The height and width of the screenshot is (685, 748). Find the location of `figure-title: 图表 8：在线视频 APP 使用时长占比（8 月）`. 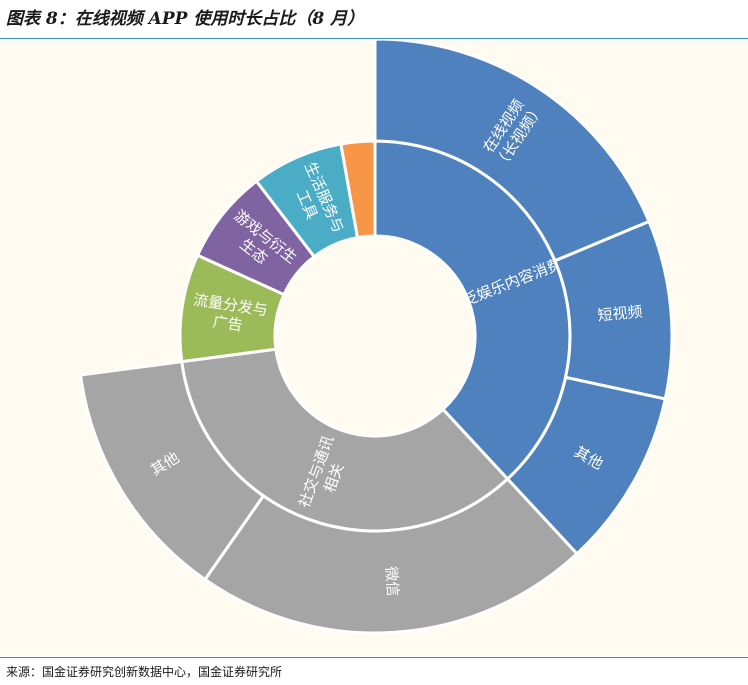

figure-title: 图表 8：在线视频 APP 使用时长占比（8 月） is located at coordinates (185, 19).